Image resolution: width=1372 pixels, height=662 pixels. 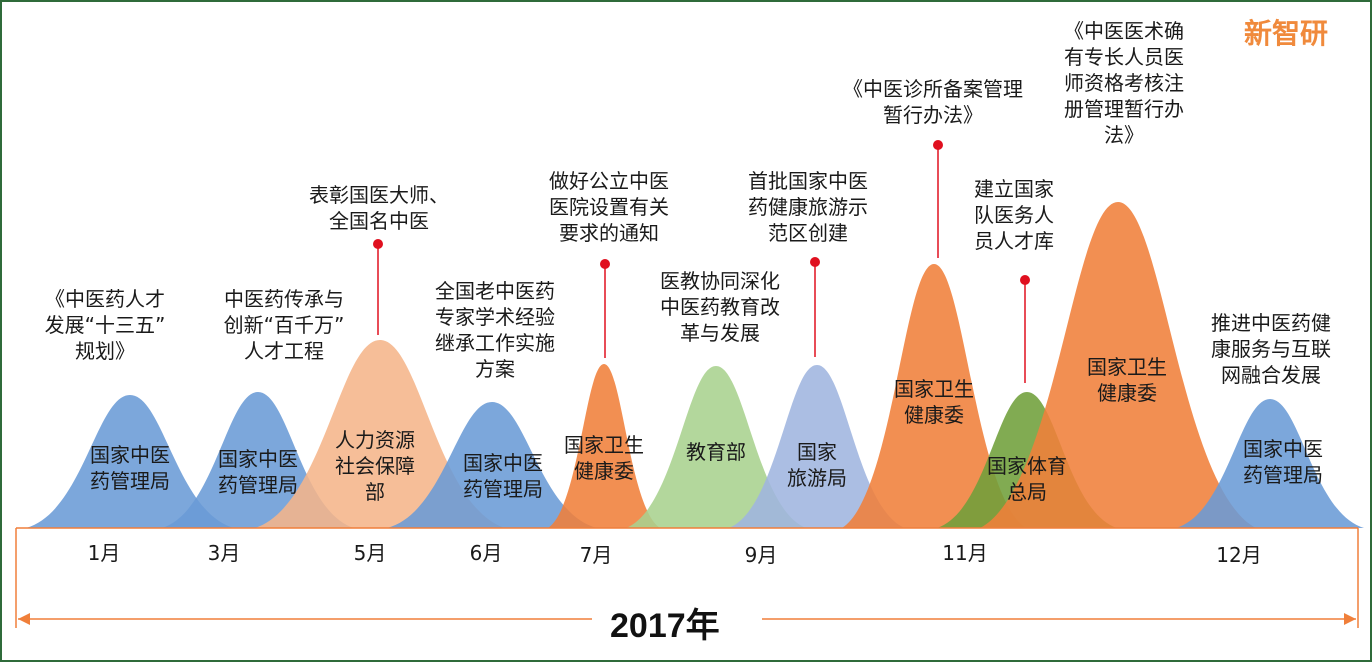 I want to click on month-label: 5月, so click(x=370, y=553).